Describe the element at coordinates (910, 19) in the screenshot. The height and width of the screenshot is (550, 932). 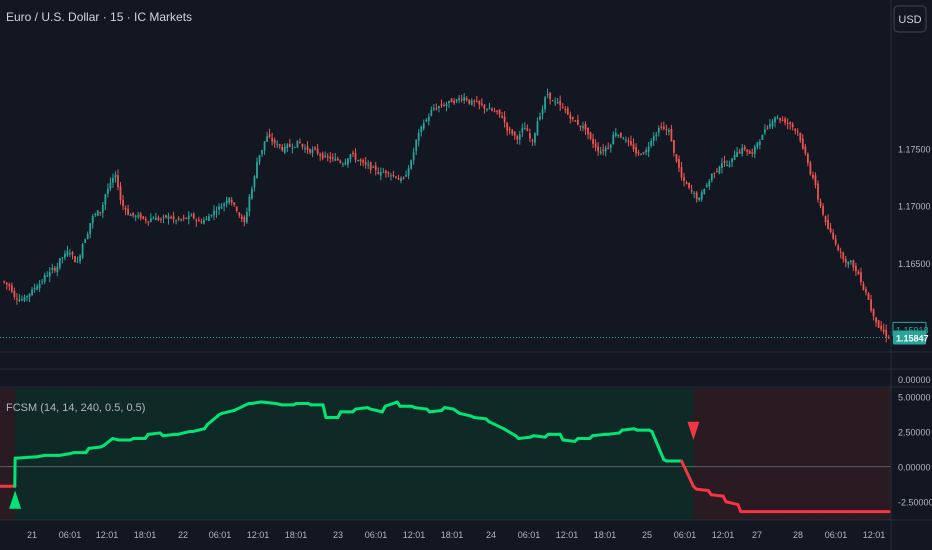
I see `currency-button: USD` at that location.